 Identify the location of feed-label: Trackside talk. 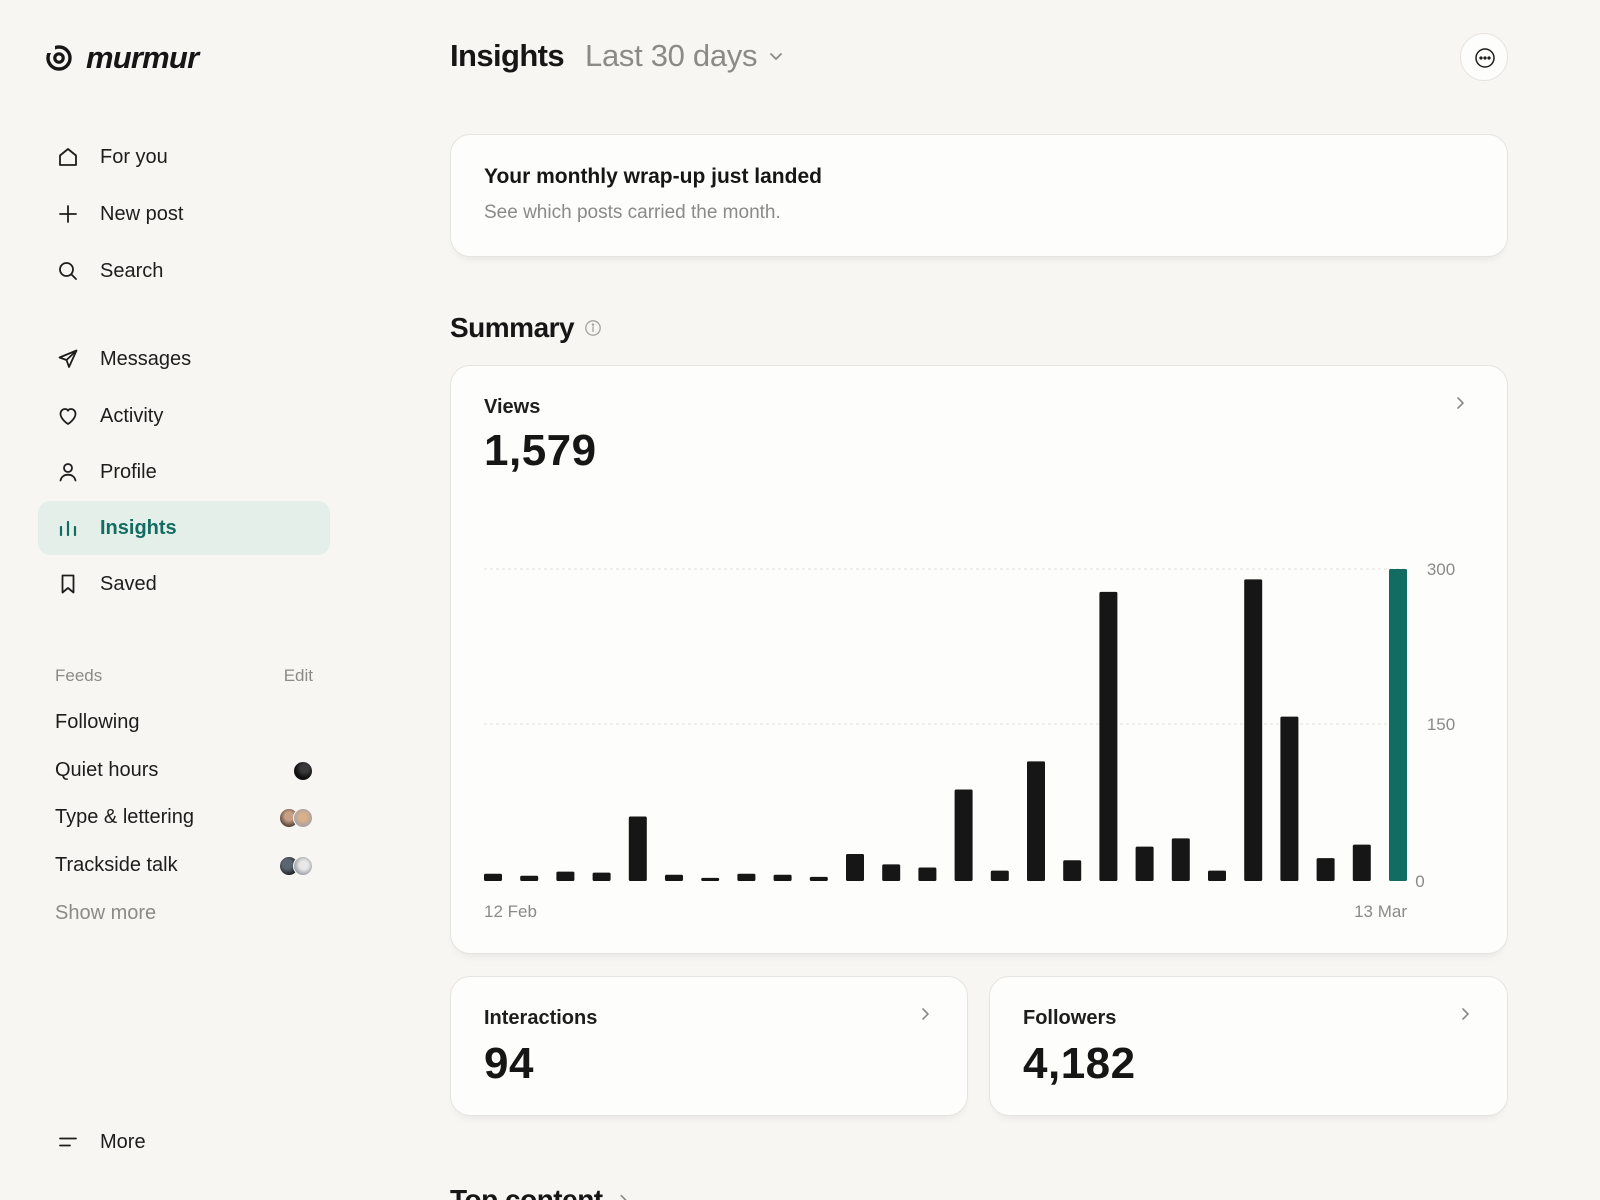
(116, 865).